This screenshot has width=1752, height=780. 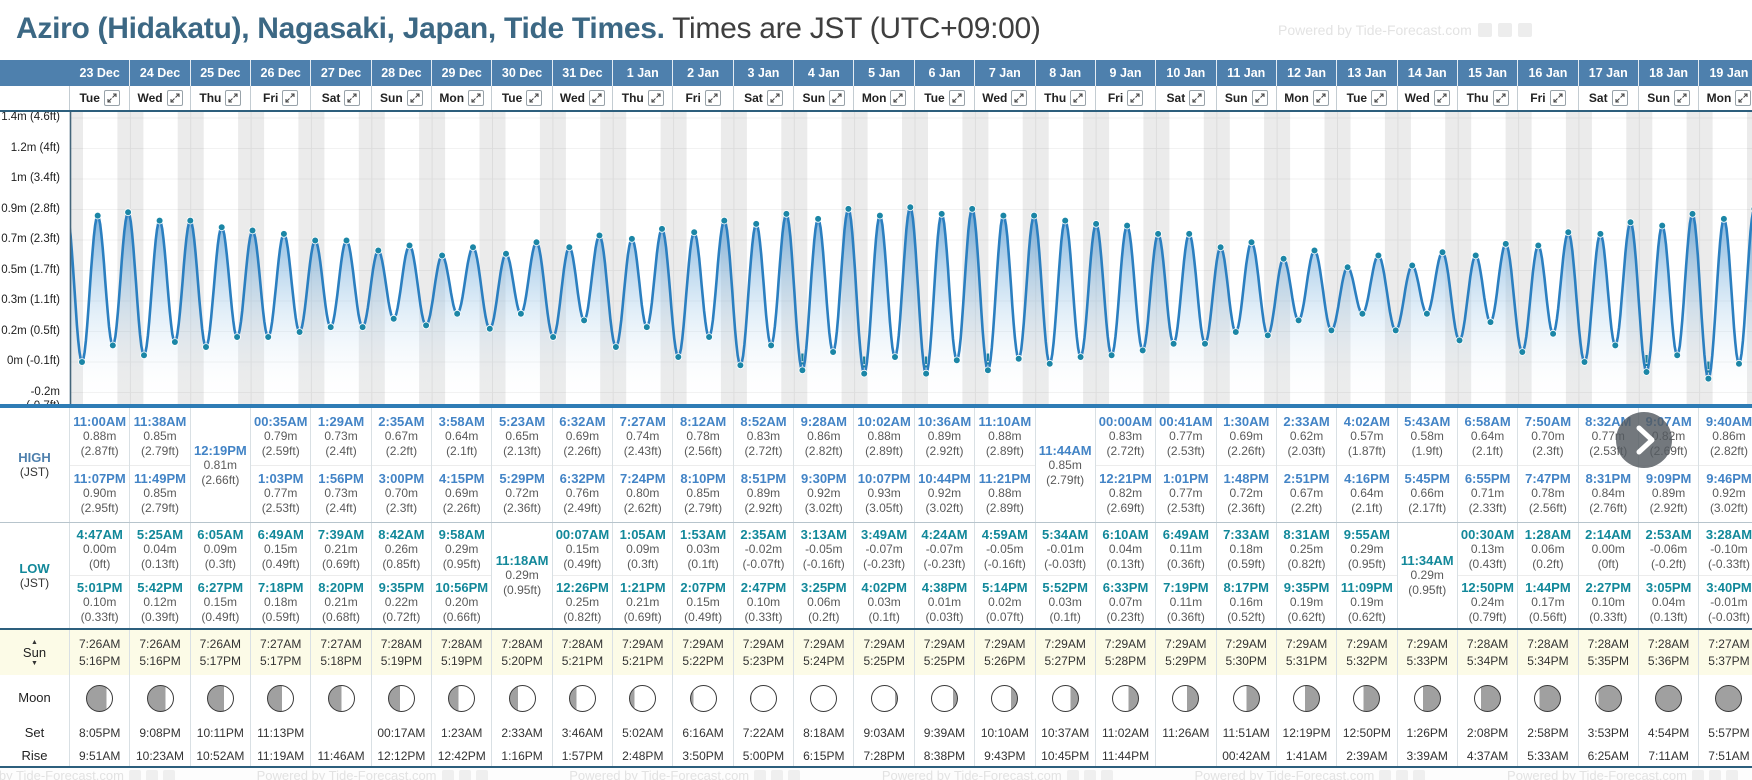 I want to click on moonset-time-cell: 11:13PM, so click(x=281, y=733).